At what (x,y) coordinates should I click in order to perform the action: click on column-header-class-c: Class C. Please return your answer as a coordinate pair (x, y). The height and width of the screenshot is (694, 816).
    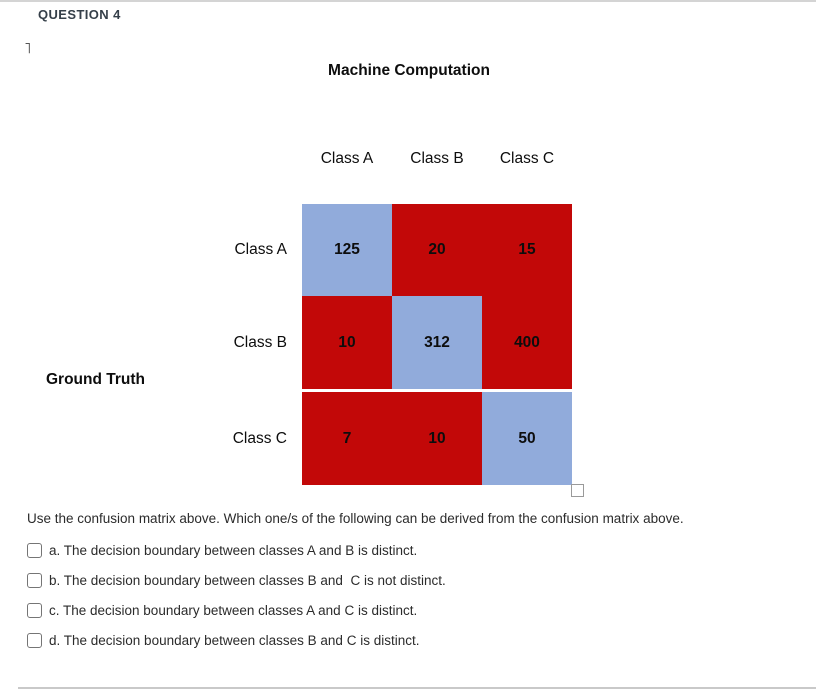
    Looking at the image, I should click on (527, 158).